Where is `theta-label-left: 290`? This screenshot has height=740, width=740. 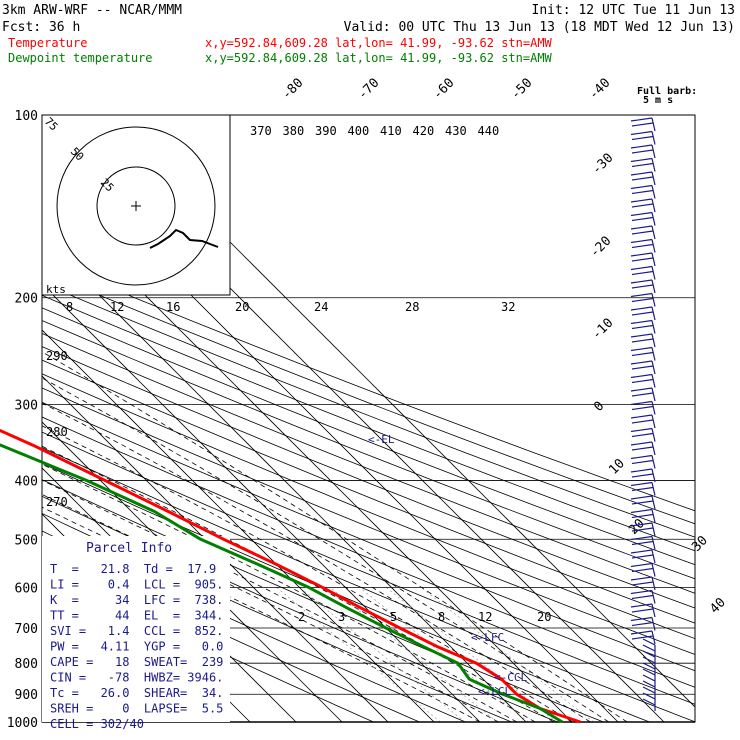
theta-label-left: 290 is located at coordinates (57, 356).